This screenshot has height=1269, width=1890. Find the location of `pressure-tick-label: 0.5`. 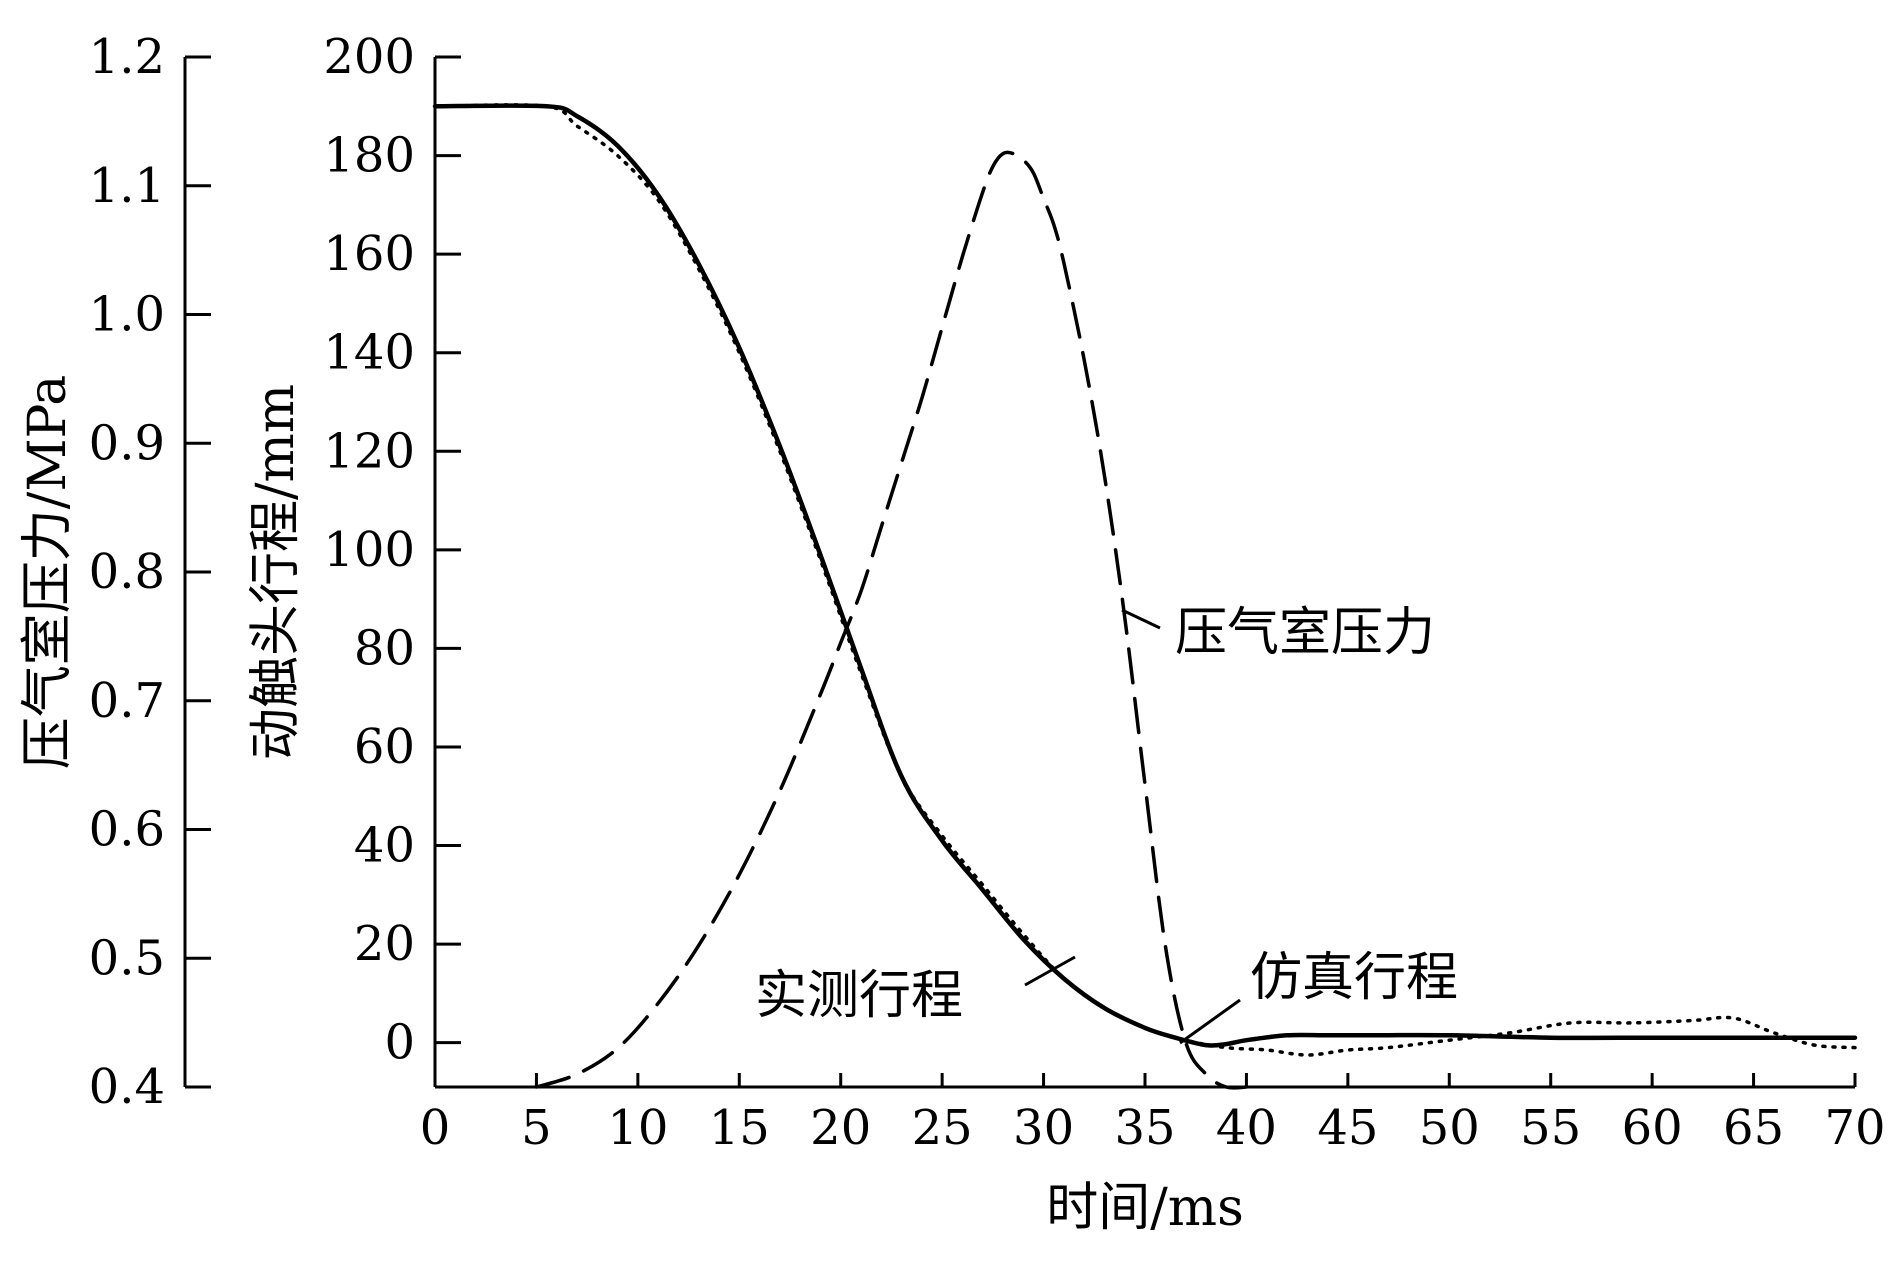

pressure-tick-label: 0.5 is located at coordinates (127, 958).